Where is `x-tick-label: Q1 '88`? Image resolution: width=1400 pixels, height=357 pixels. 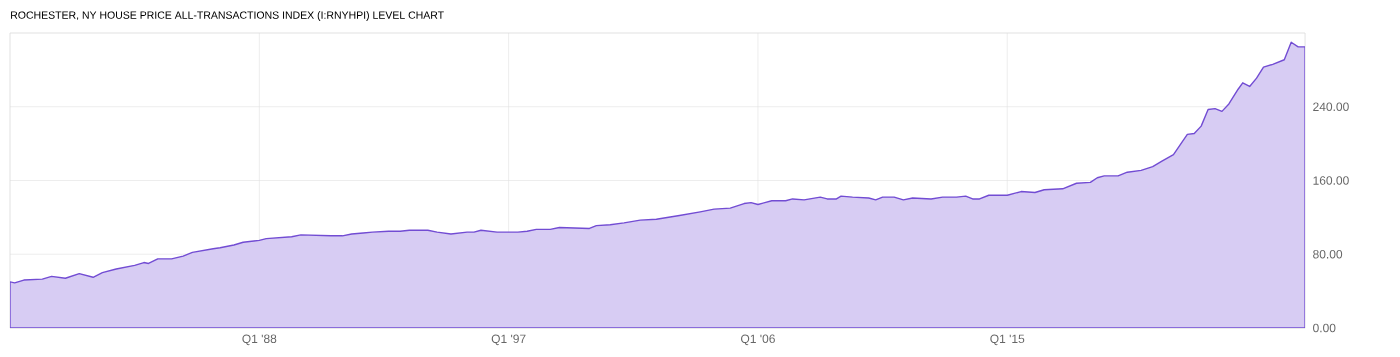 x-tick-label: Q1 '88 is located at coordinates (259, 340).